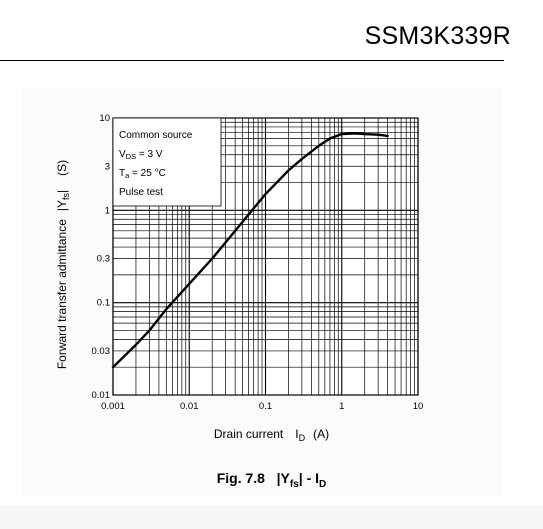 The width and height of the screenshot is (543, 529). I want to click on y-tick-label: 0.03, so click(101, 351).